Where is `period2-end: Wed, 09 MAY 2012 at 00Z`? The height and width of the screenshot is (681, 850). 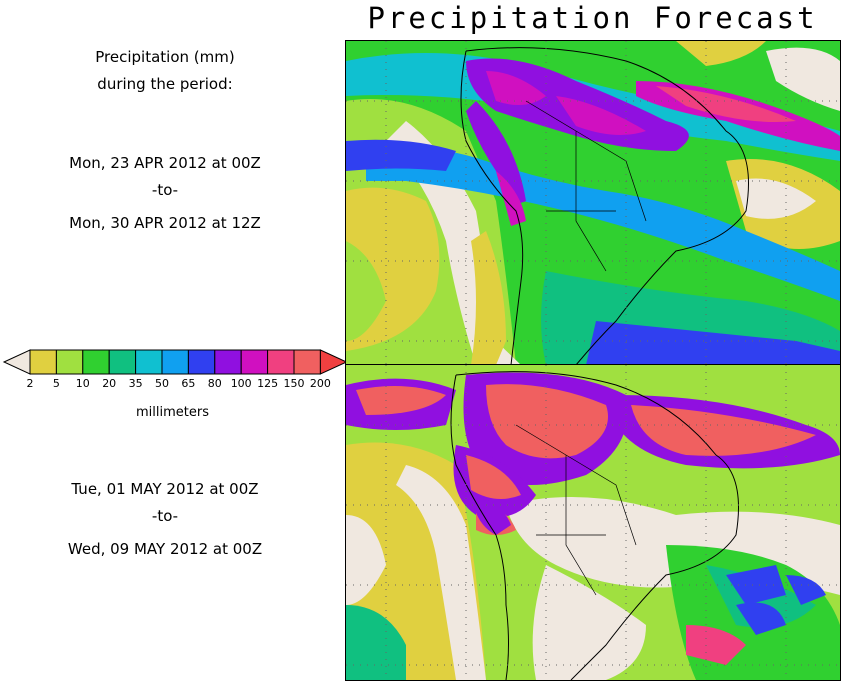 period2-end: Wed, 09 MAY 2012 at 00Z is located at coordinates (165, 549).